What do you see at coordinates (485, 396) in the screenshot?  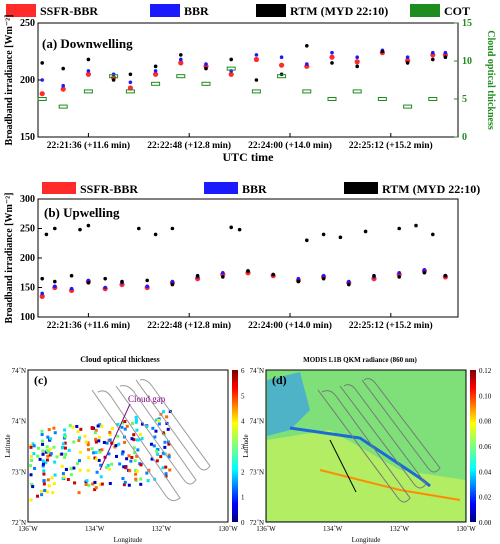 I see `colorbar-tick-label: 0.10` at bounding box center [485, 396].